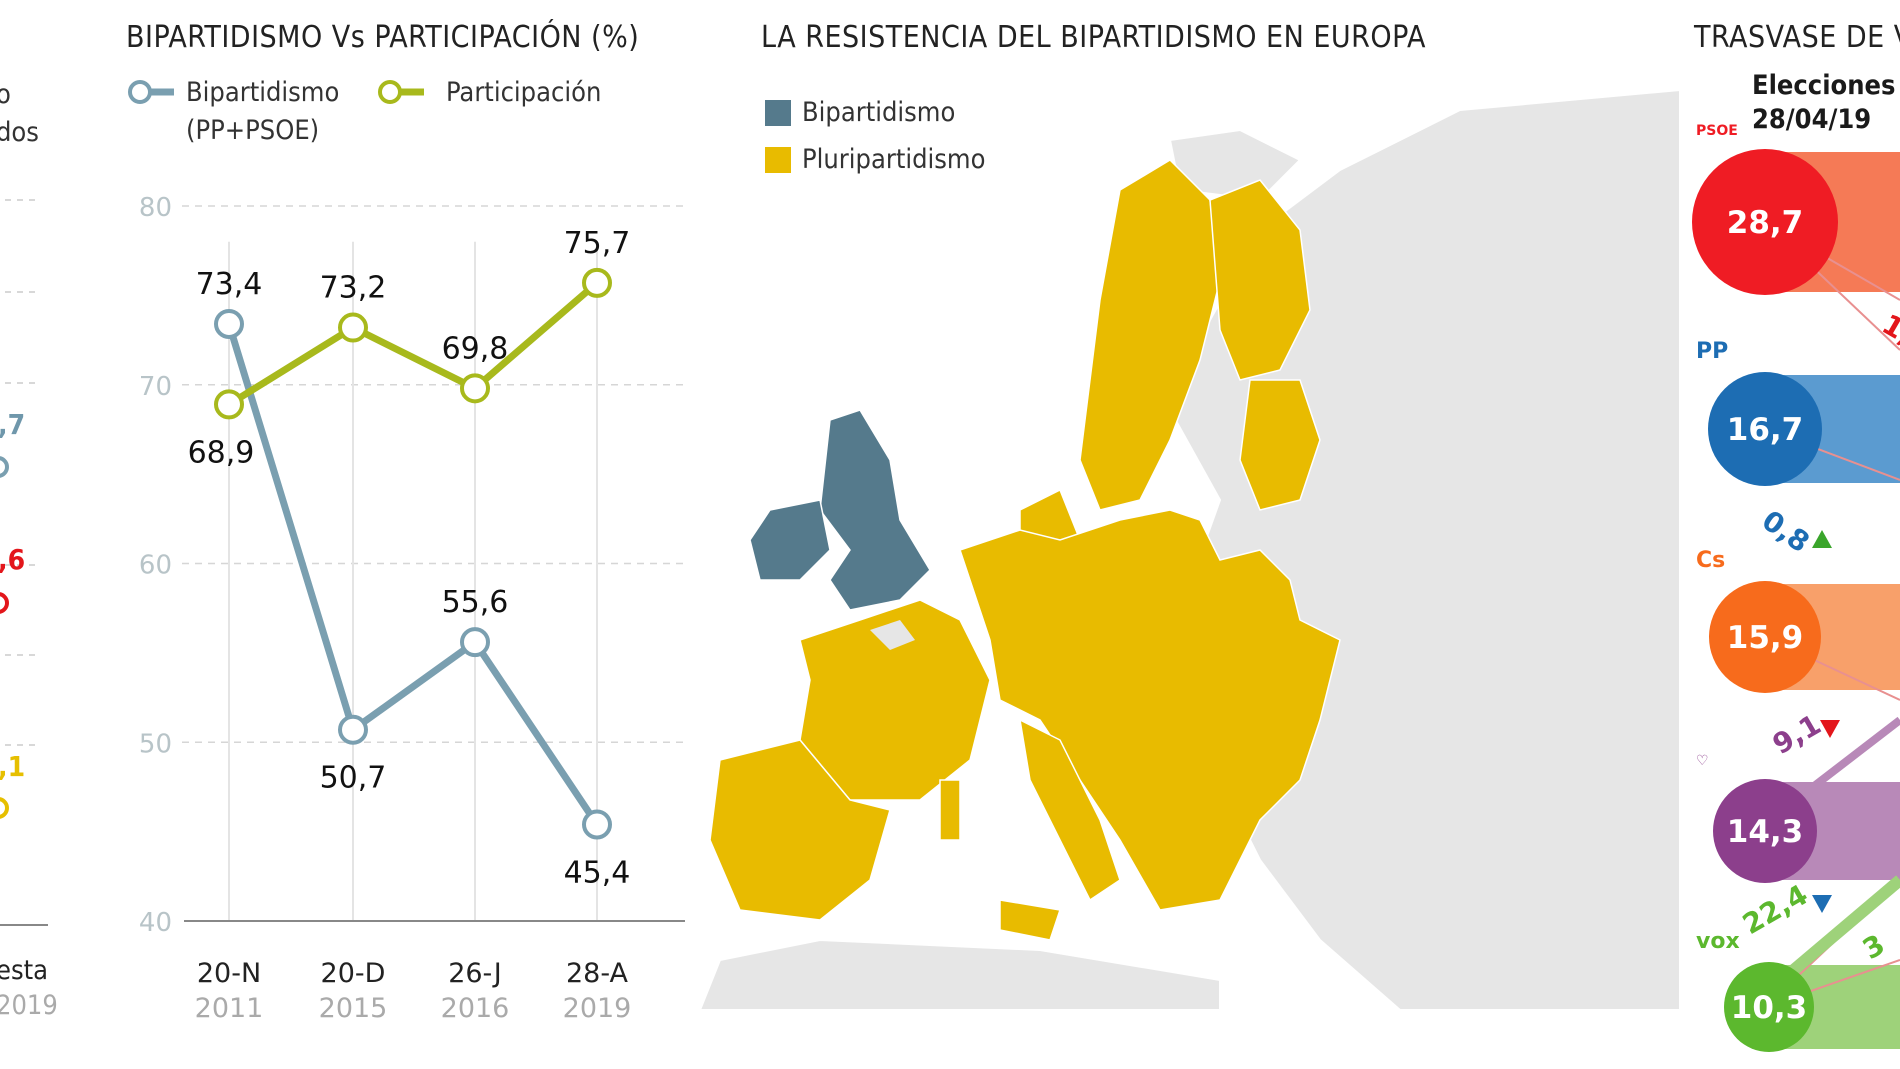  What do you see at coordinates (229, 1008) in the screenshot?
I see `x-tick-year: 2011` at bounding box center [229, 1008].